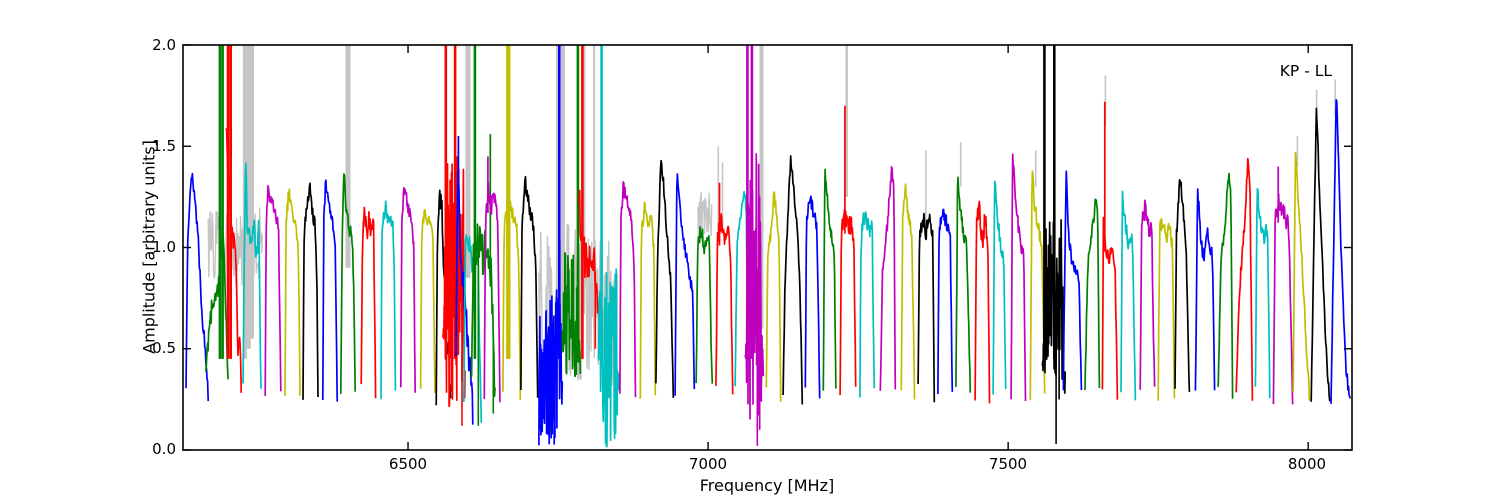 The height and width of the screenshot is (500, 1500). What do you see at coordinates (1305, 71) in the screenshot?
I see `corner-annotation: KP - LL` at bounding box center [1305, 71].